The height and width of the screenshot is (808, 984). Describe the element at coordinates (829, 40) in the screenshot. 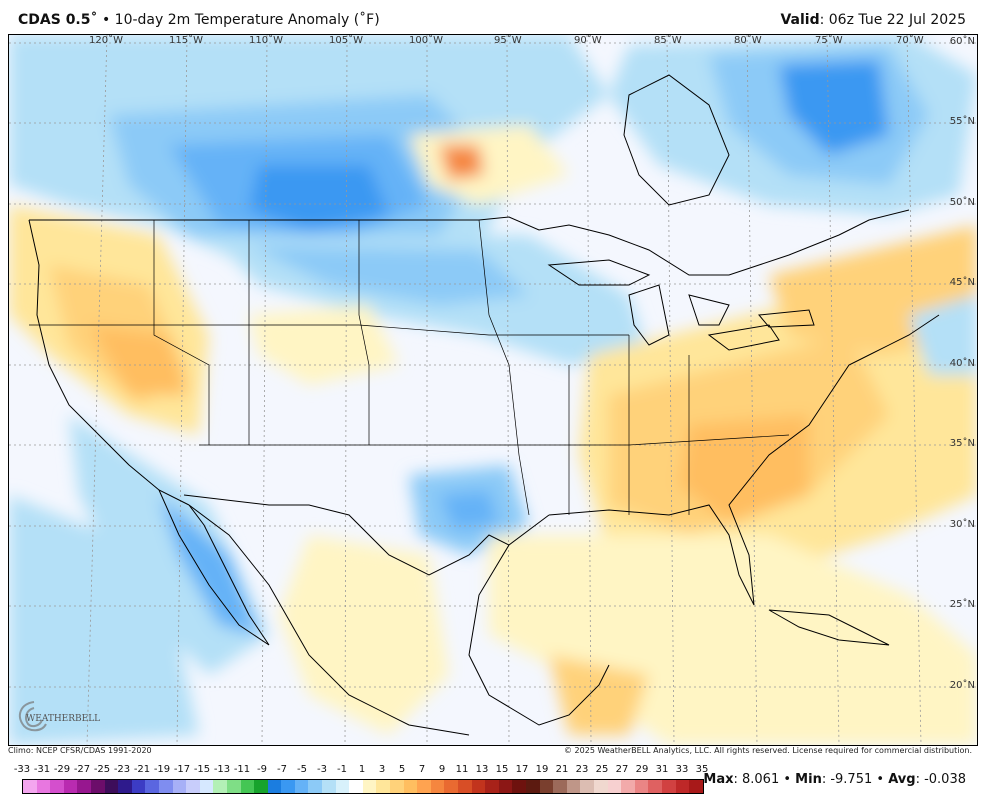

I see `lon-label: 75˚W` at that location.